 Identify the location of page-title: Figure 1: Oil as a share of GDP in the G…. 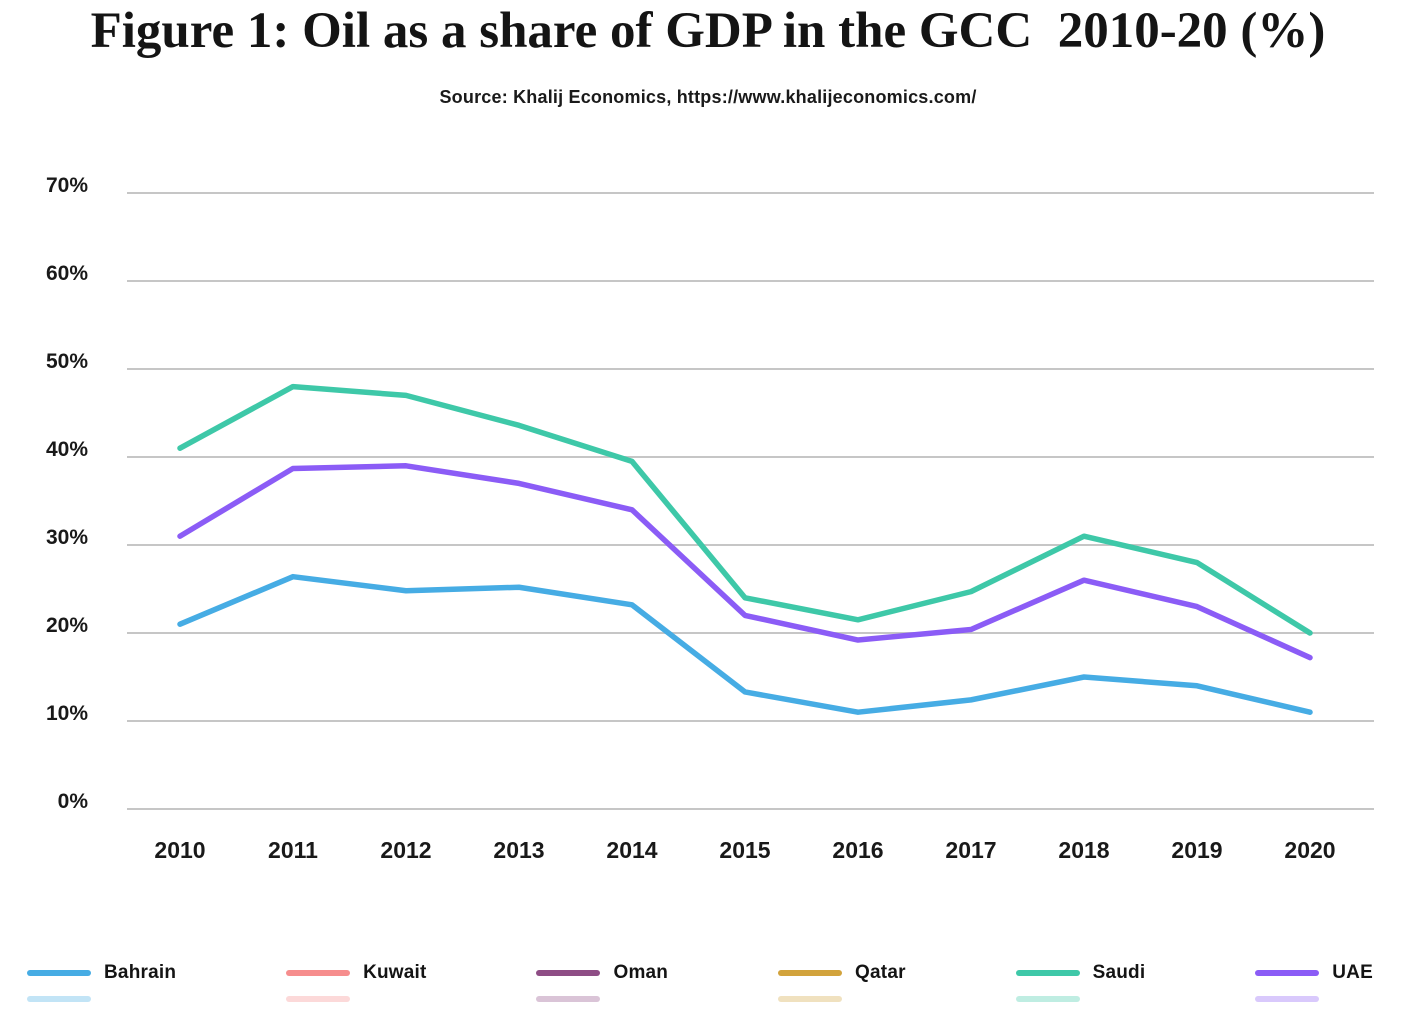
(708, 31).